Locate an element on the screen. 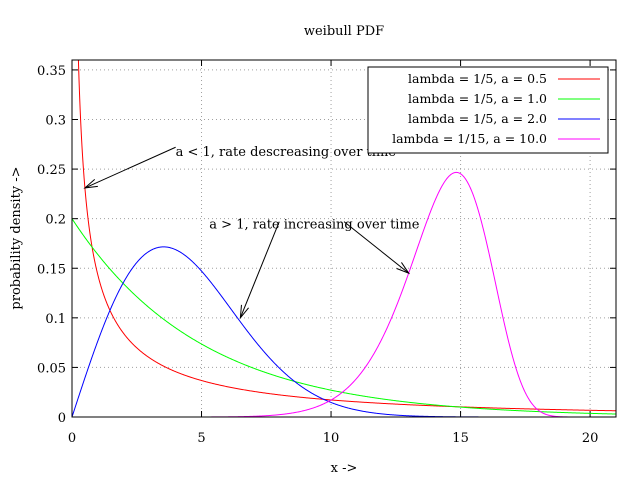 The image size is (640, 480). y-axis-label: probability density -> is located at coordinates (16, 237).